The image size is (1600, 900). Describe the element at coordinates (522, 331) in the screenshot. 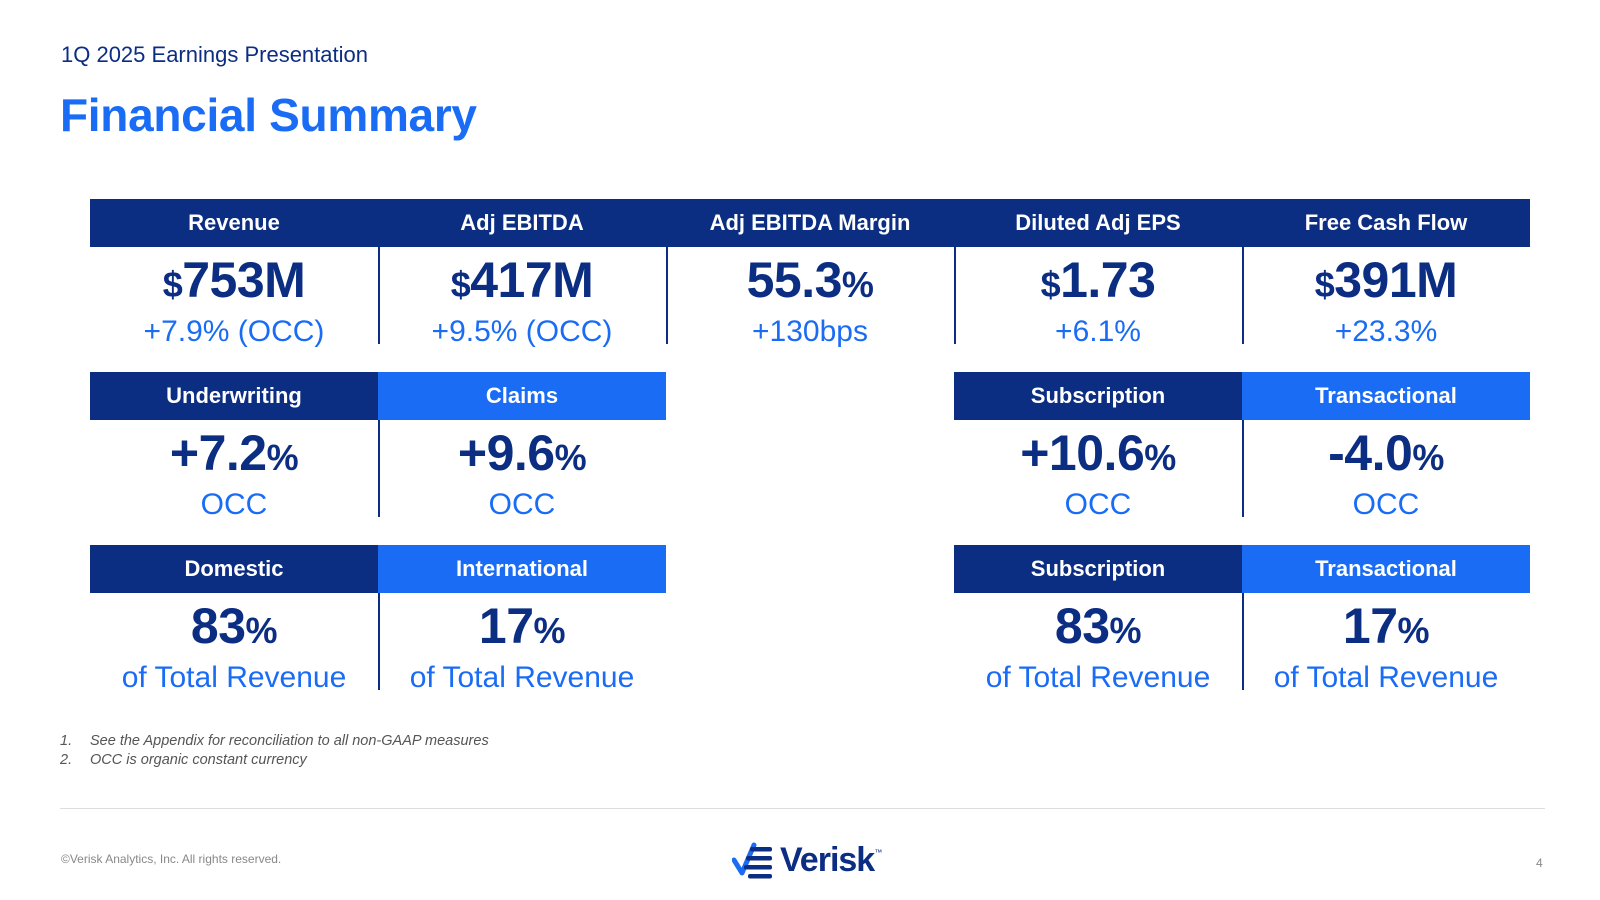

I see `card-change: +9.5% (OCC)` at that location.